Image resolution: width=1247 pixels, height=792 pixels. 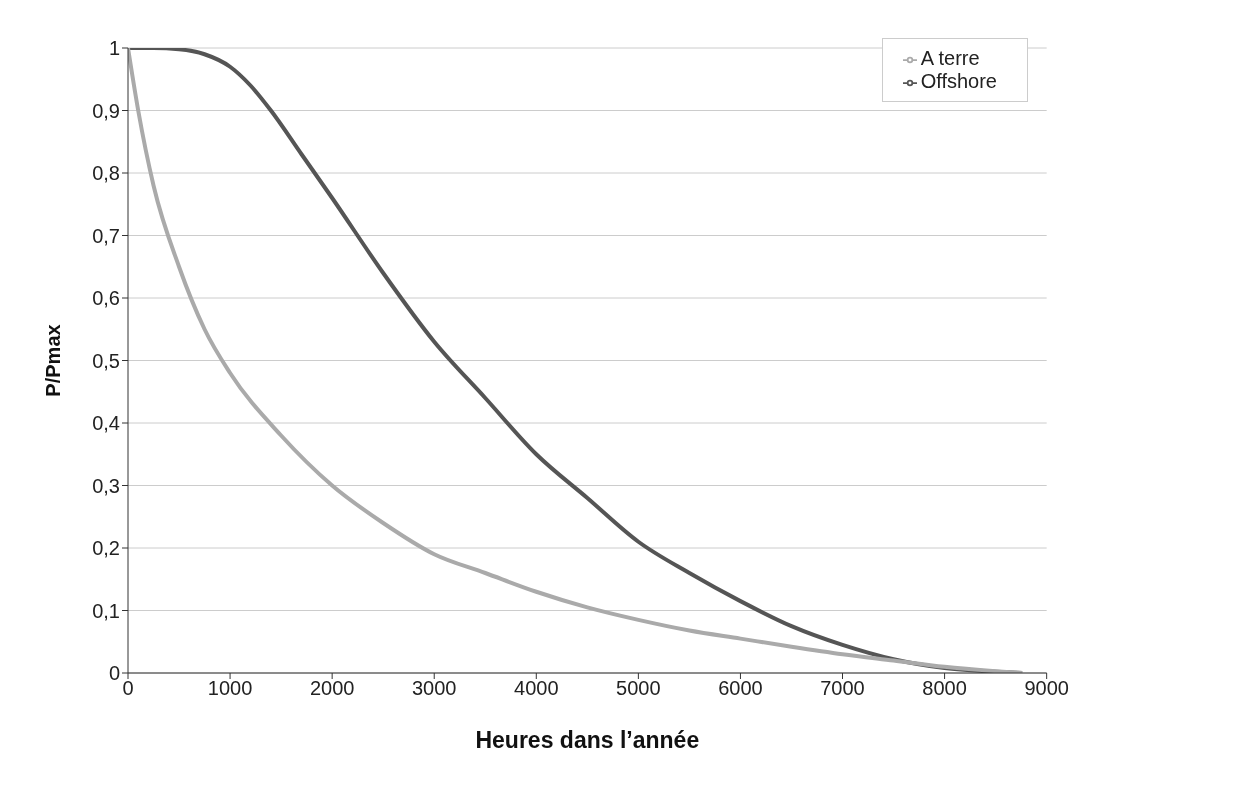 I want to click on y-tick-label: 0,6, so click(x=106, y=298).